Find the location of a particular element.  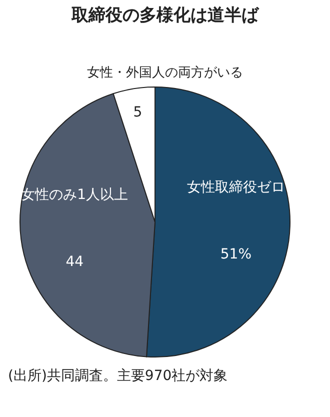

category-label: 女性のみ1人以上 is located at coordinates (74, 194).